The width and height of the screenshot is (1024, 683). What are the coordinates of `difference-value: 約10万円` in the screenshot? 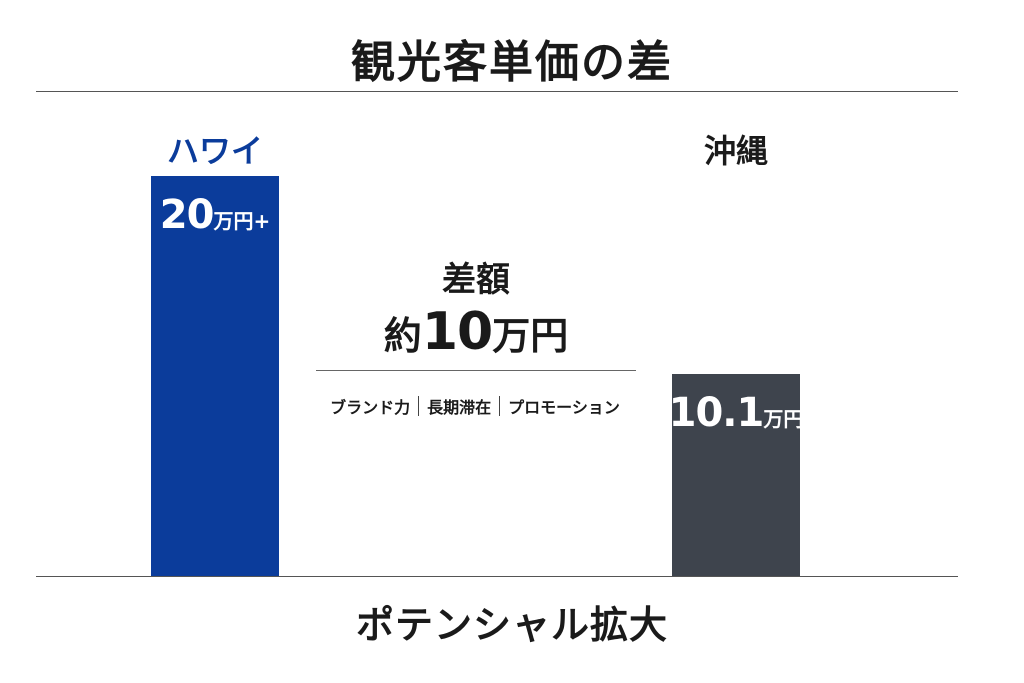 It's located at (476, 332).